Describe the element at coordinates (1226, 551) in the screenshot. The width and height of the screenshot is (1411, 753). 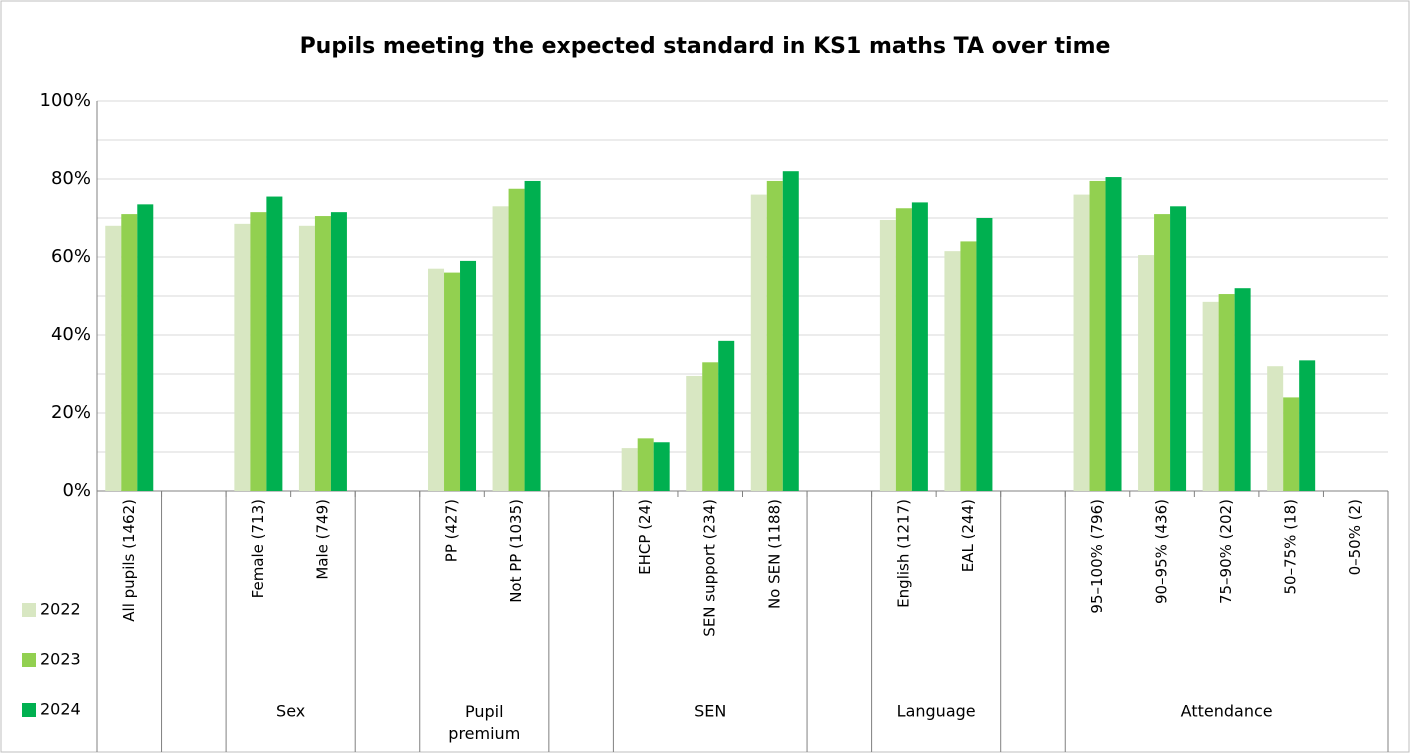
I see `x-tick-label: 75–90% (202)` at that location.